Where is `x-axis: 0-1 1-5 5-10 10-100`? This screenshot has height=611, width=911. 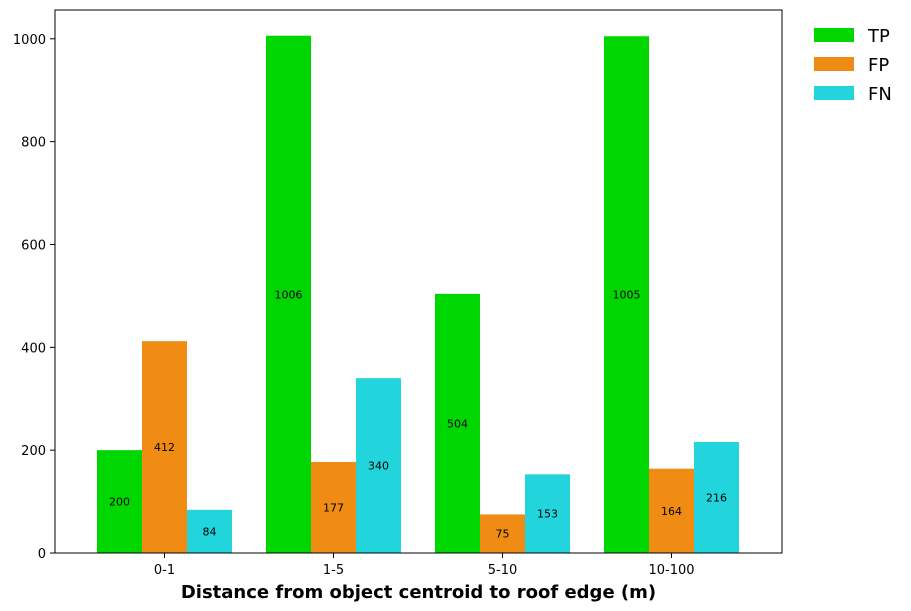 x-axis: 0-1 1-5 5-10 10-100 is located at coordinates (424, 565).